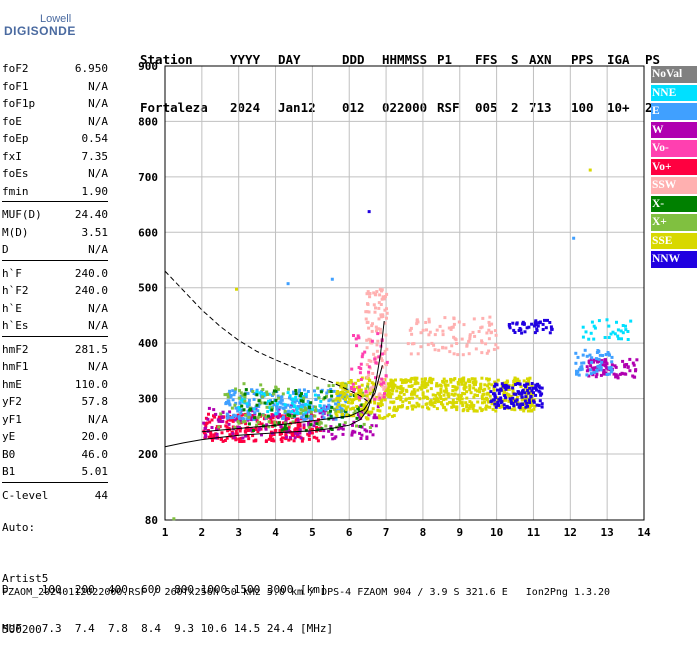  I want to click on param-row: foF1 N/A, so click(55, 87).